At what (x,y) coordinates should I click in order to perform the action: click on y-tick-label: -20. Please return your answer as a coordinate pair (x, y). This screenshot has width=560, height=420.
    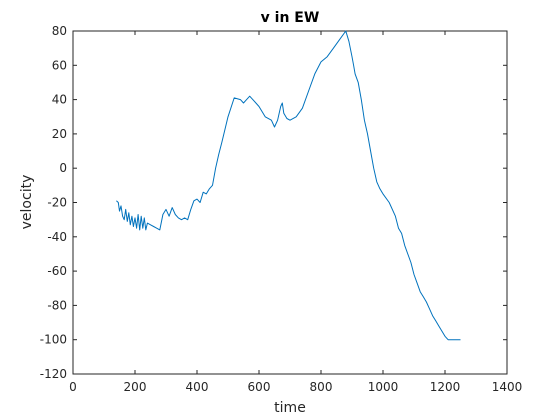
    Looking at the image, I should click on (57, 203).